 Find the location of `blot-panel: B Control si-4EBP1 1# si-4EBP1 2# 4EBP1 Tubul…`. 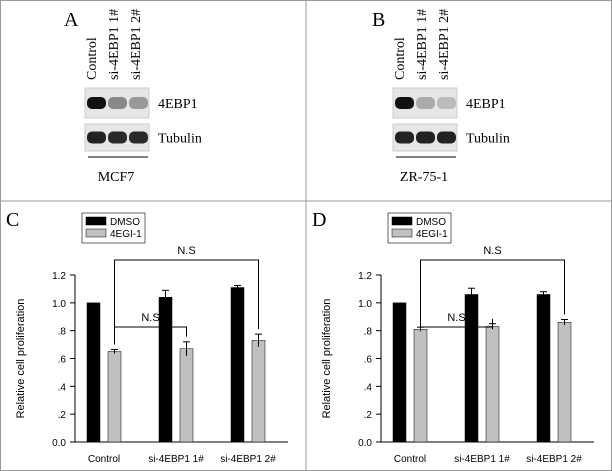

blot-panel: B Control si-4EBP1 1# si-4EBP1 2# 4EBP1 Tubul… is located at coordinates (441, 97).